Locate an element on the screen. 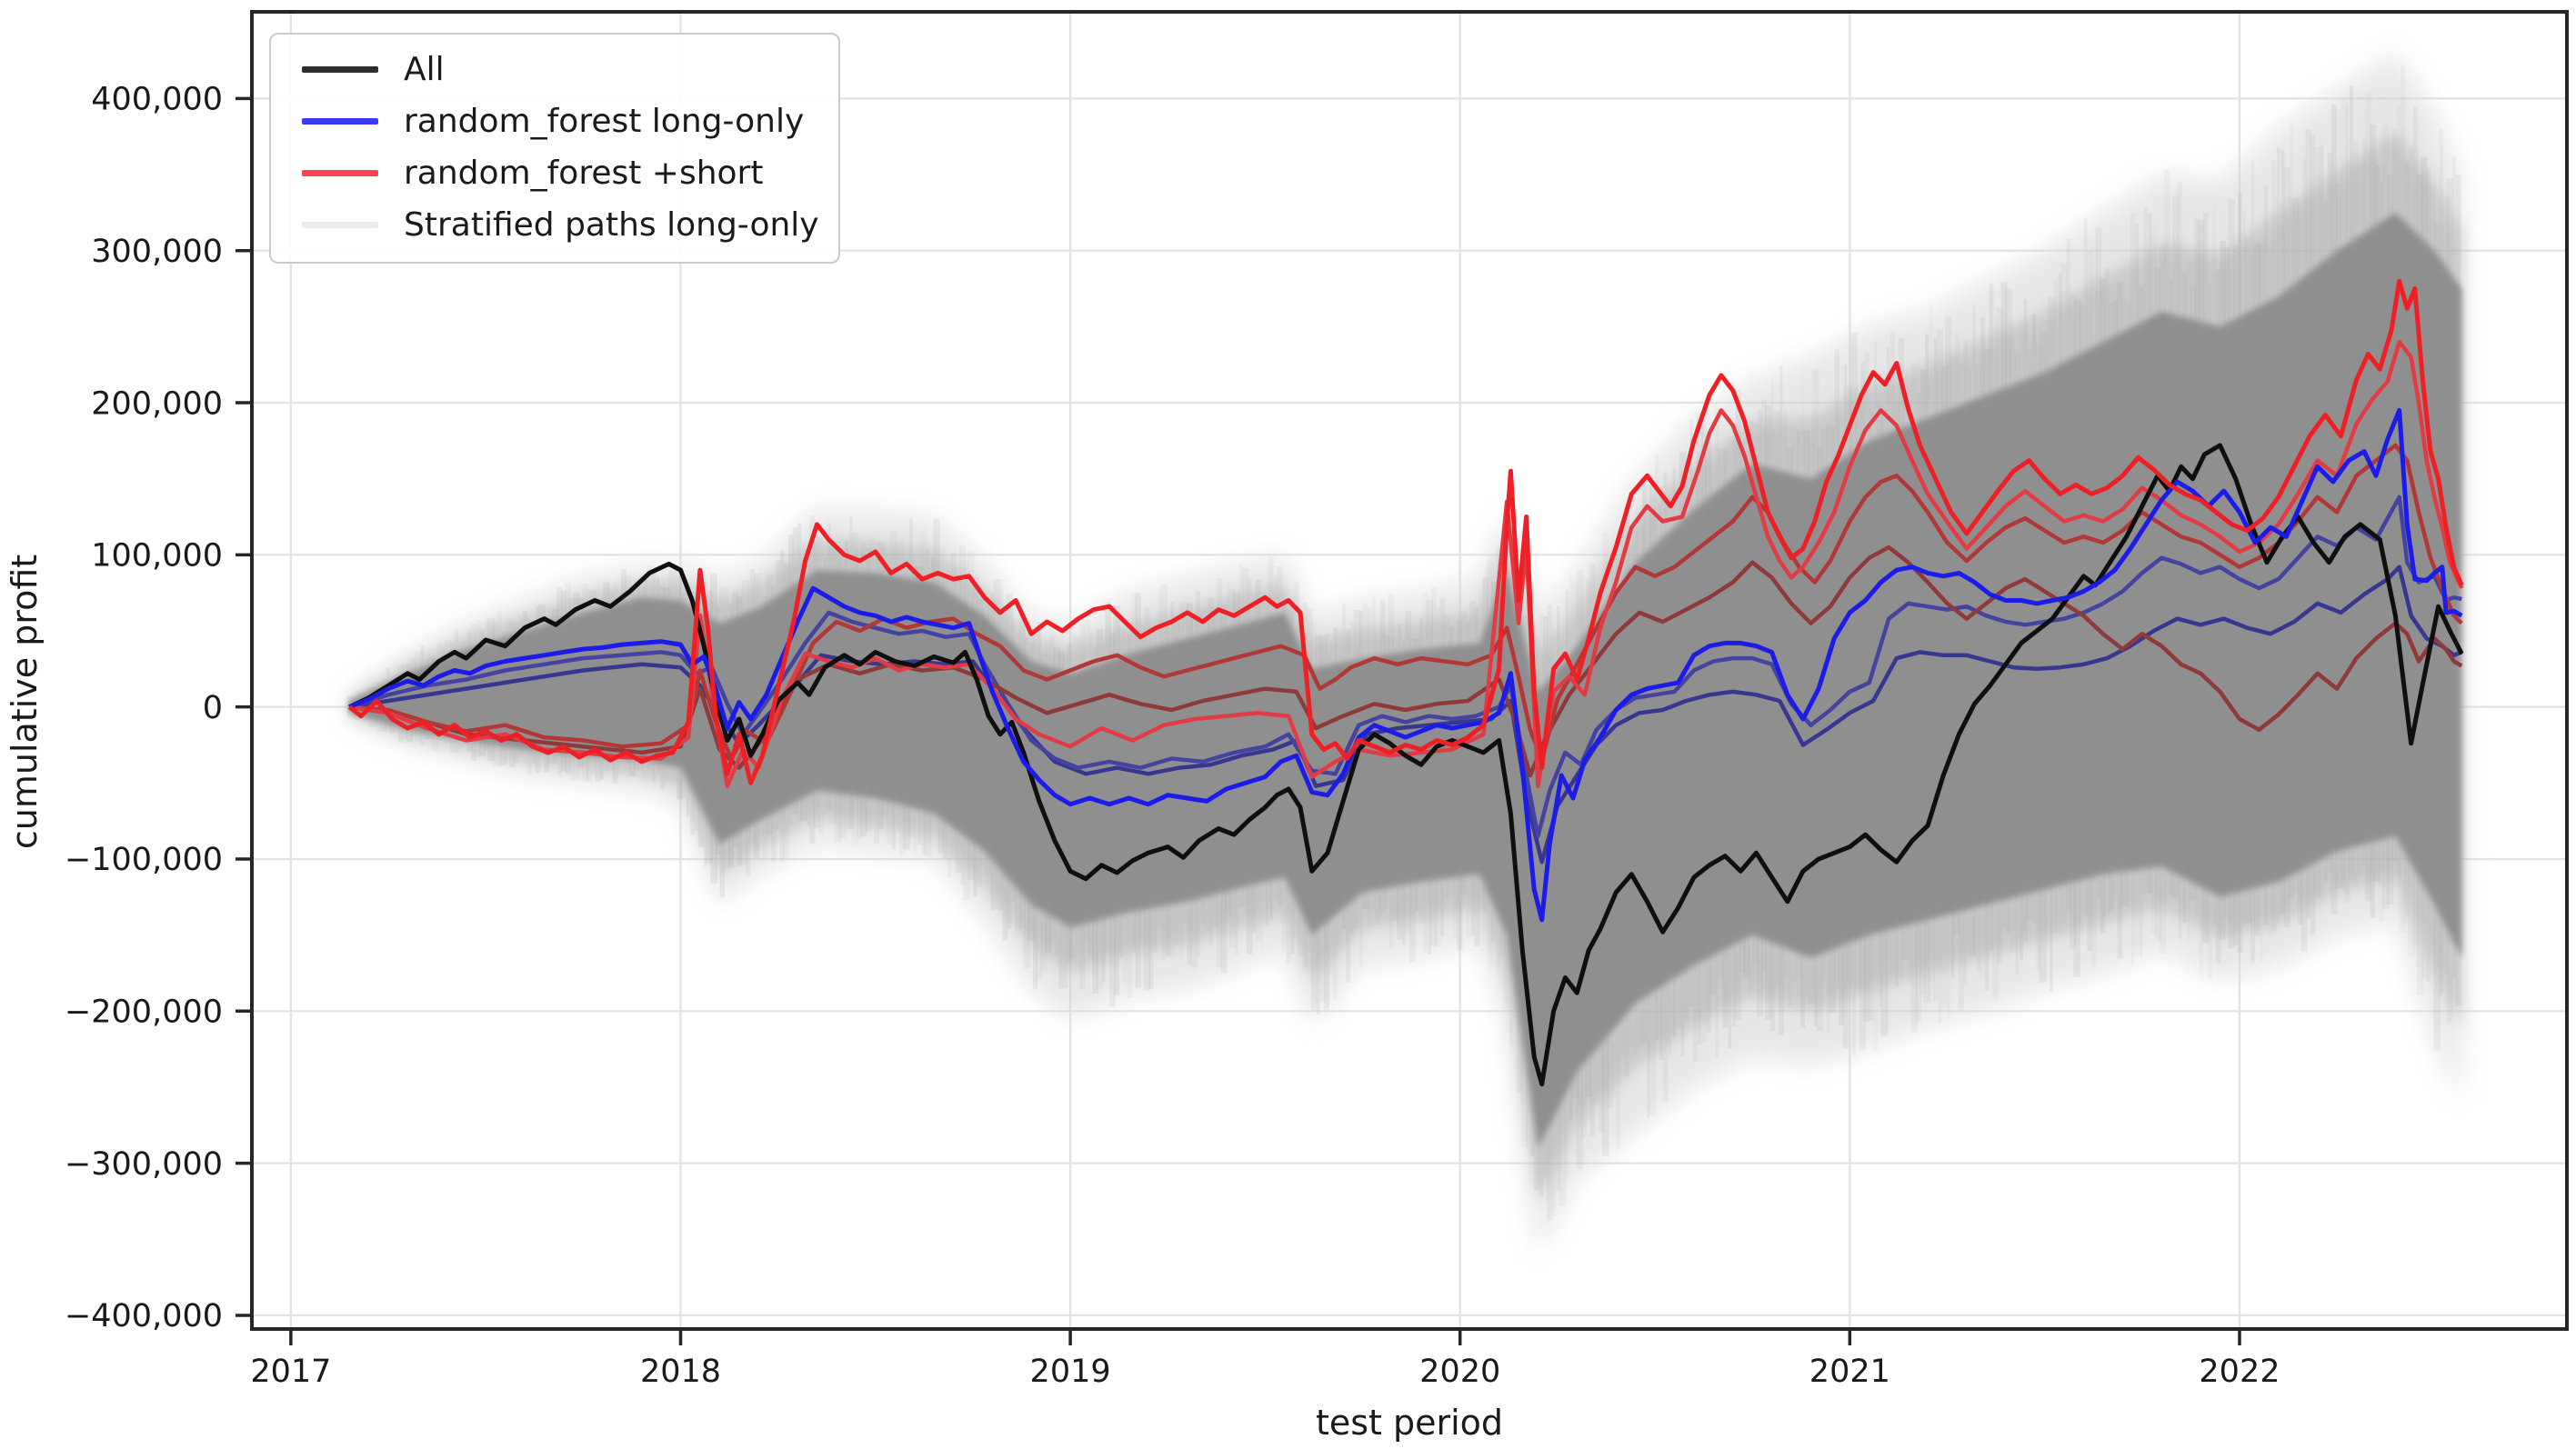 The image size is (2576, 1449). legend-label: random_forest long-only is located at coordinates (604, 121).